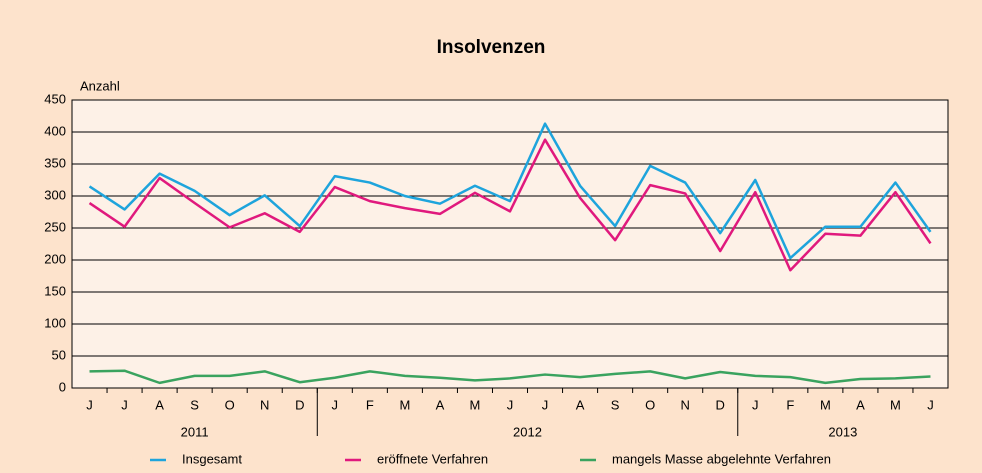 The width and height of the screenshot is (982, 473). I want to click on y-tick-label: 450, so click(55, 98).